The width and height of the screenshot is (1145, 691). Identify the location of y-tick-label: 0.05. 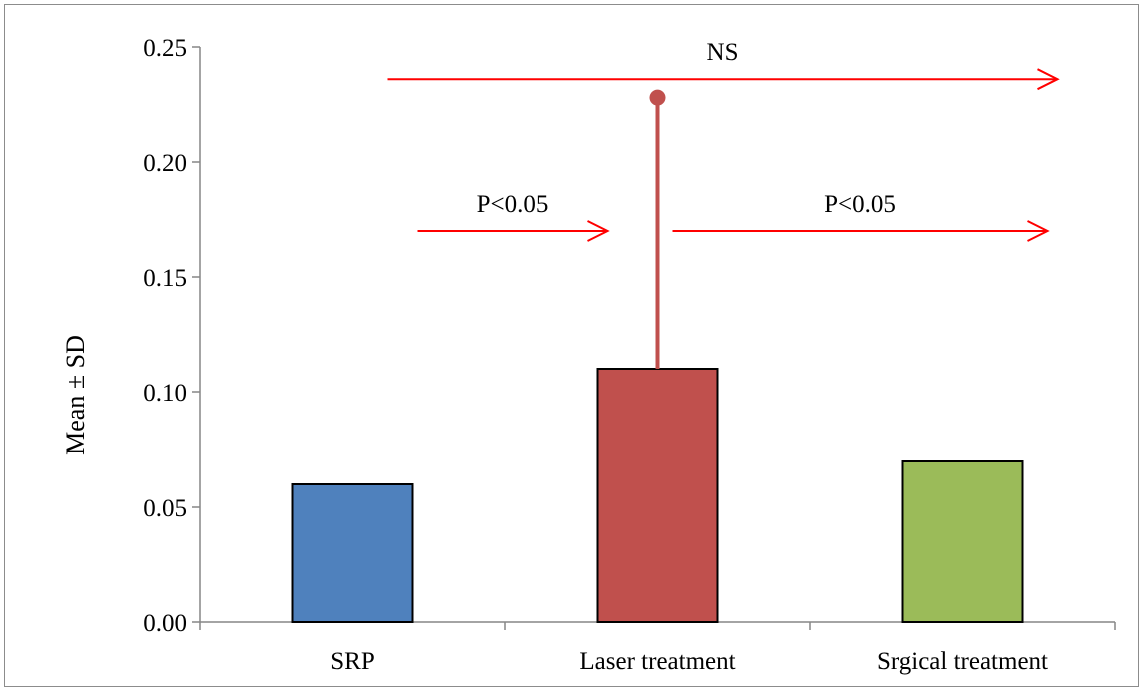
(165, 508).